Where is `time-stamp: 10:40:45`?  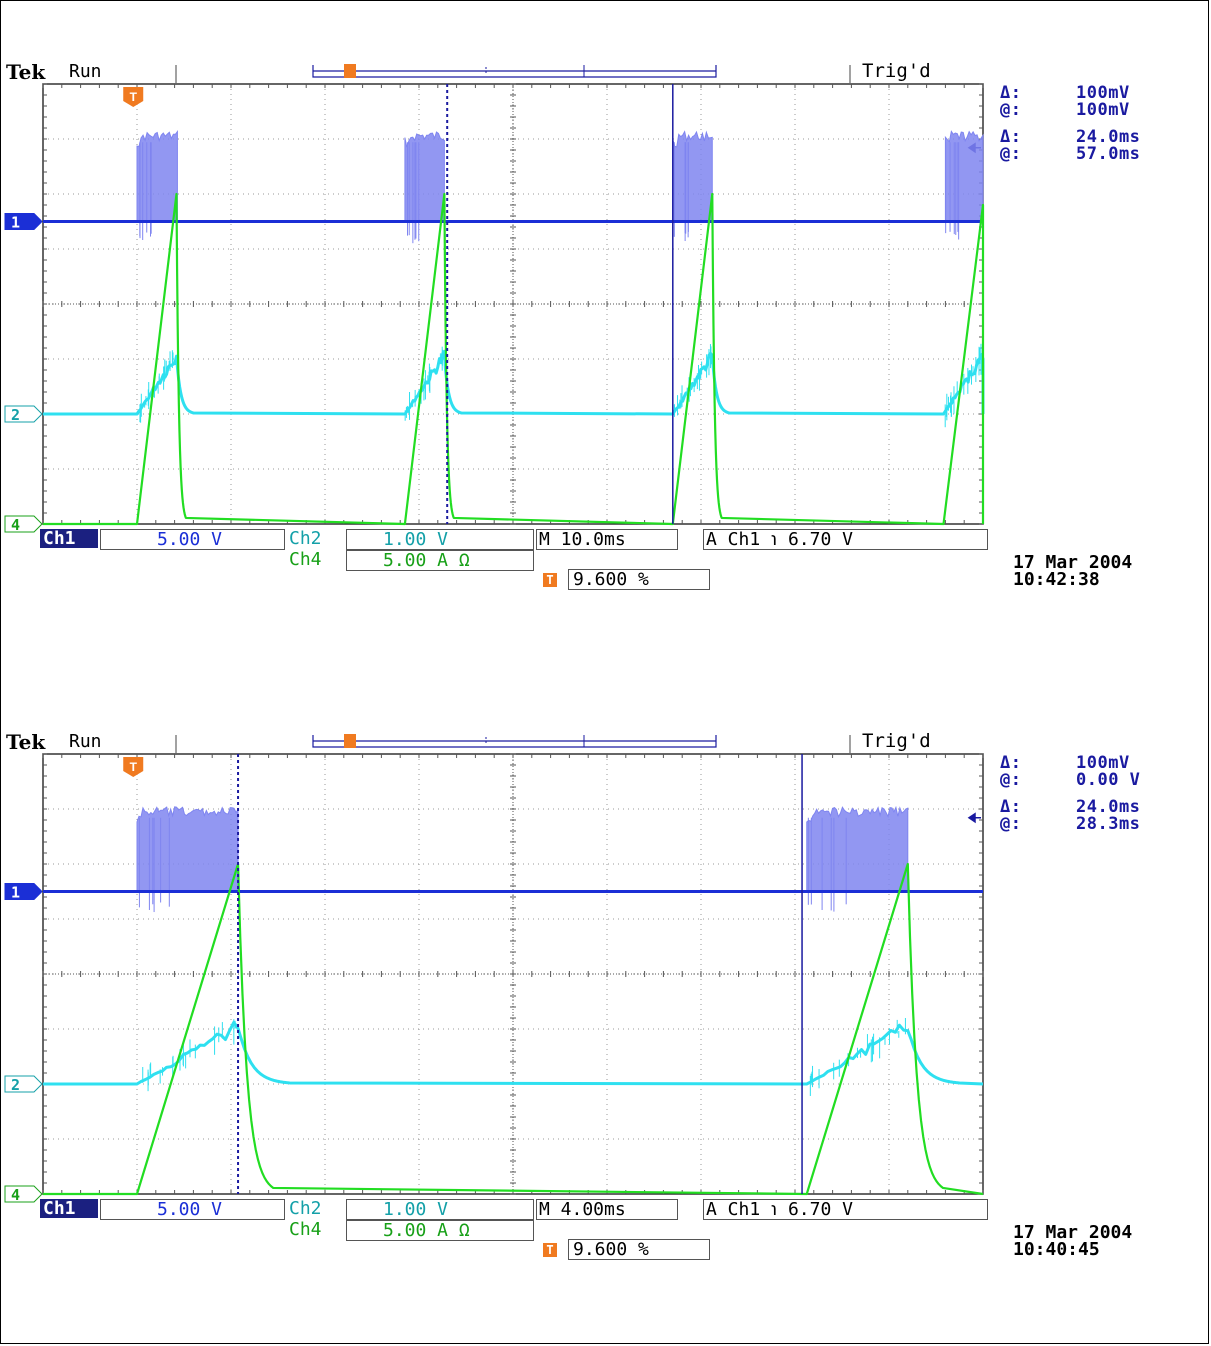 time-stamp: 10:40:45 is located at coordinates (1056, 1249).